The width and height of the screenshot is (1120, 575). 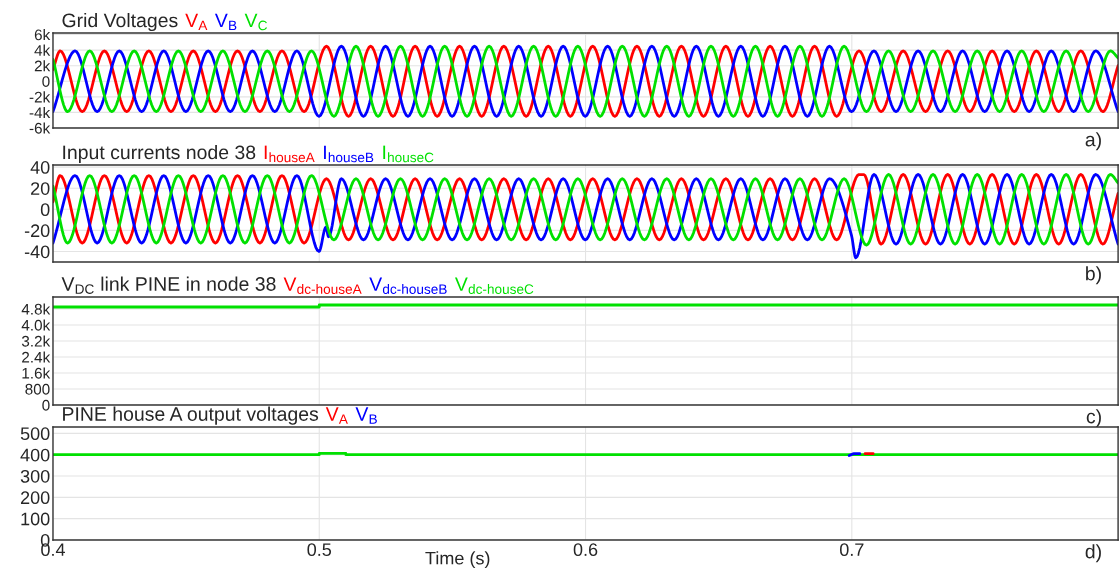 What do you see at coordinates (42, 50) in the screenshot?
I see `y-tick-label: 4k` at bounding box center [42, 50].